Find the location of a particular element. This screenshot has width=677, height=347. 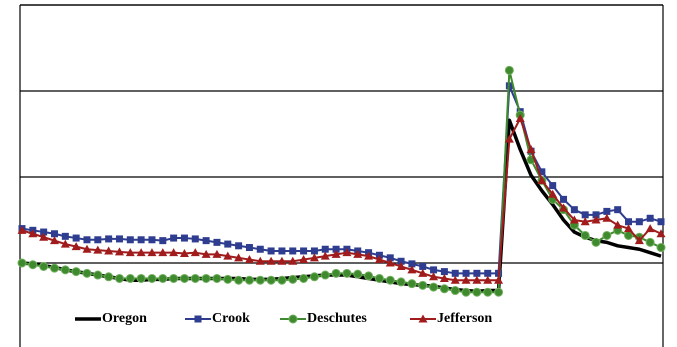

legend: Oregon Crook Deschutes Jefferson is located at coordinates (283, 318).